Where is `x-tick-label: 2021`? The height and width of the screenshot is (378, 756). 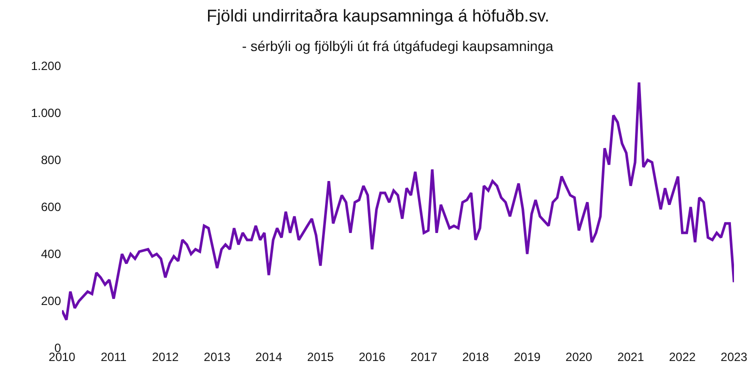 x-tick-label: 2021 is located at coordinates (630, 357).